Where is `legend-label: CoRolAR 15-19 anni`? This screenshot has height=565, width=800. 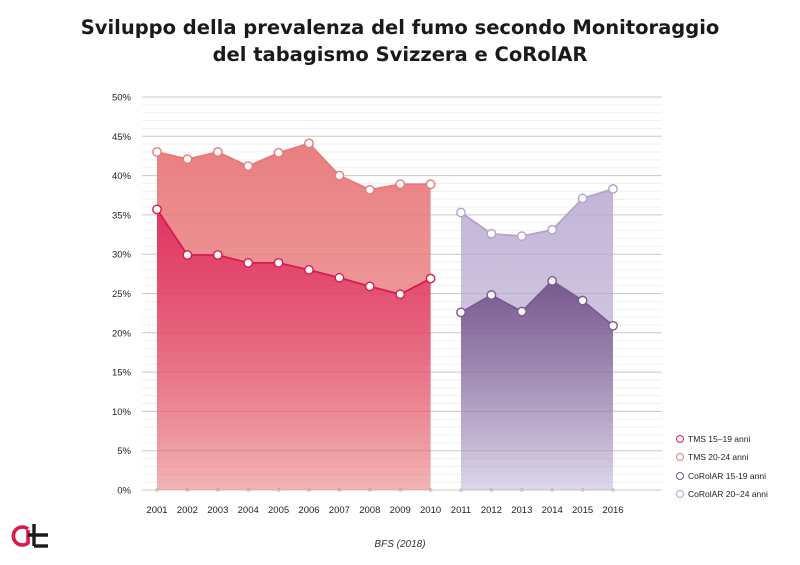 legend-label: CoRolAR 15-19 anni is located at coordinates (727, 475).